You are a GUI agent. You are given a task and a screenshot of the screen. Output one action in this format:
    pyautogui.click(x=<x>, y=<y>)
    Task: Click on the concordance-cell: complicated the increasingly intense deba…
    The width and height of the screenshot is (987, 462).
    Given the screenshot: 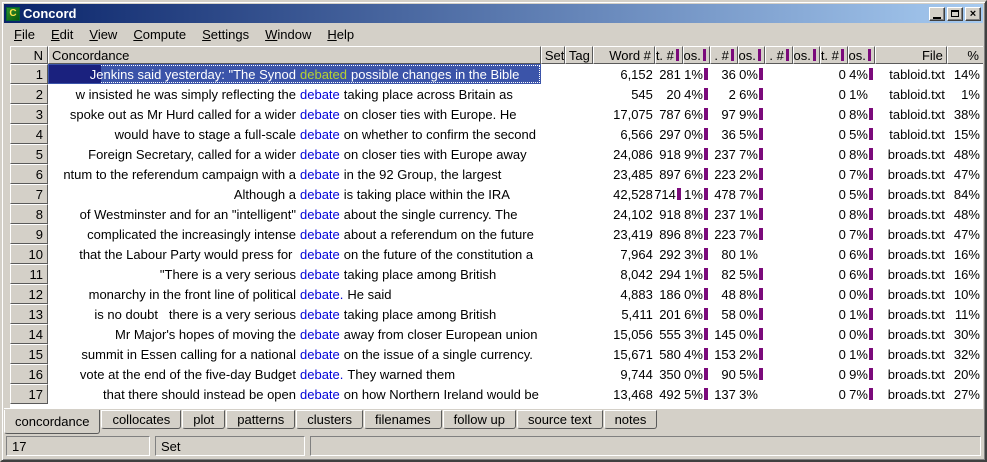 What is the action you would take?
    pyautogui.click(x=294, y=234)
    